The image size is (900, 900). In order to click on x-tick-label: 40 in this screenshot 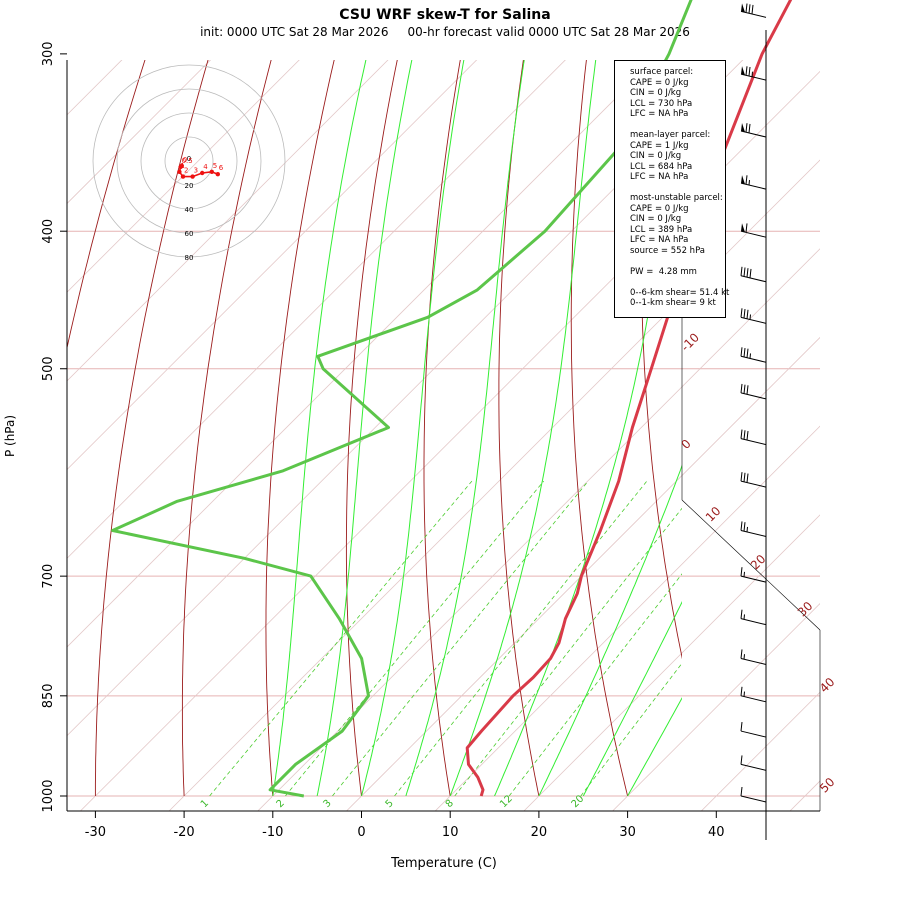, I will do `click(716, 832)`.